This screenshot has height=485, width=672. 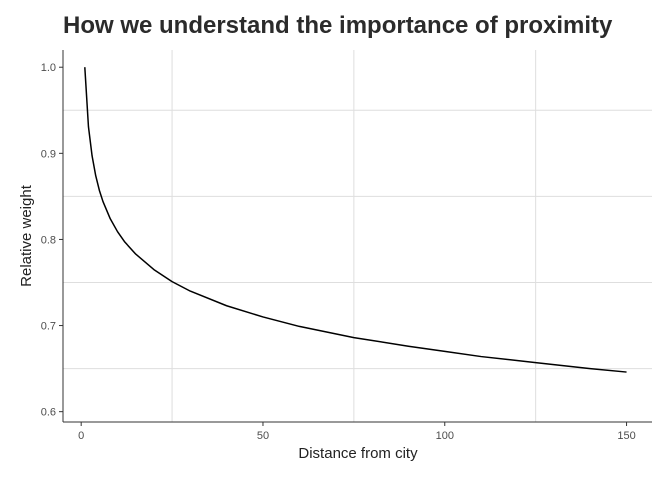 I want to click on x-tick-label: 50, so click(x=263, y=436).